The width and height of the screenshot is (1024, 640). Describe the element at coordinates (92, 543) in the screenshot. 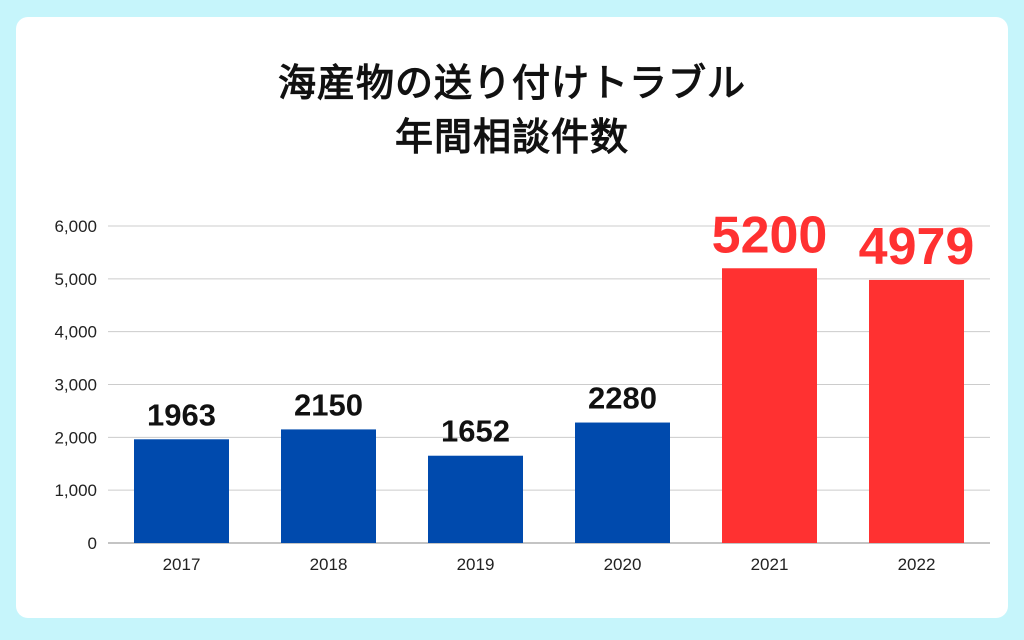

I see `y-tick-label: 0` at that location.